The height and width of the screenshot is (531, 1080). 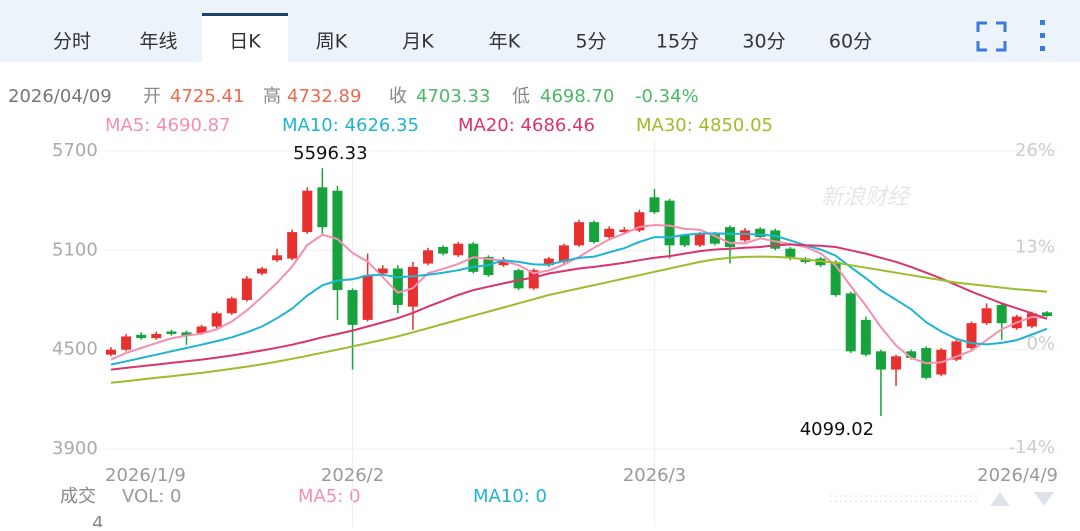 What do you see at coordinates (75, 249) in the screenshot?
I see `y-tick-label: 5100` at bounding box center [75, 249].